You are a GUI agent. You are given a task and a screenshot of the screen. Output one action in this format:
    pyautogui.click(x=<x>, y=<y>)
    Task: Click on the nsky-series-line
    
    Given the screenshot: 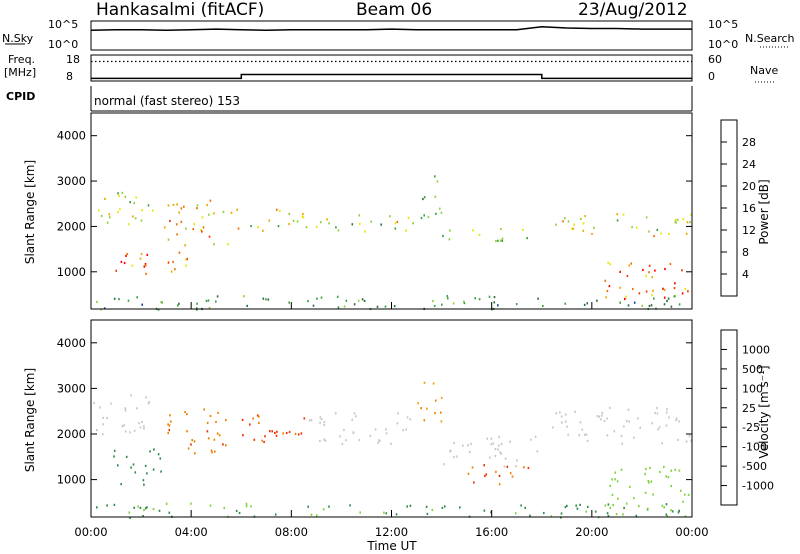 What is the action you would take?
    pyautogui.click(x=391, y=29)
    